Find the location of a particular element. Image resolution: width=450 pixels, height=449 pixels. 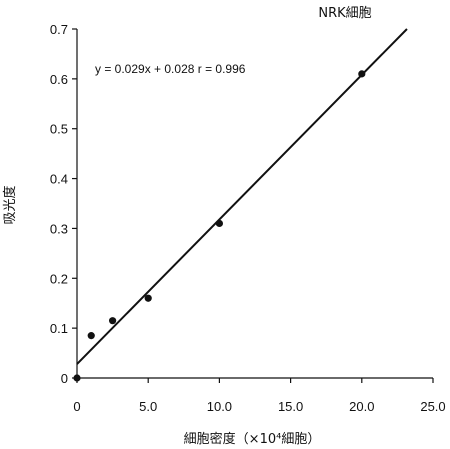

x-tick-label: 15.0 is located at coordinates (290, 406).